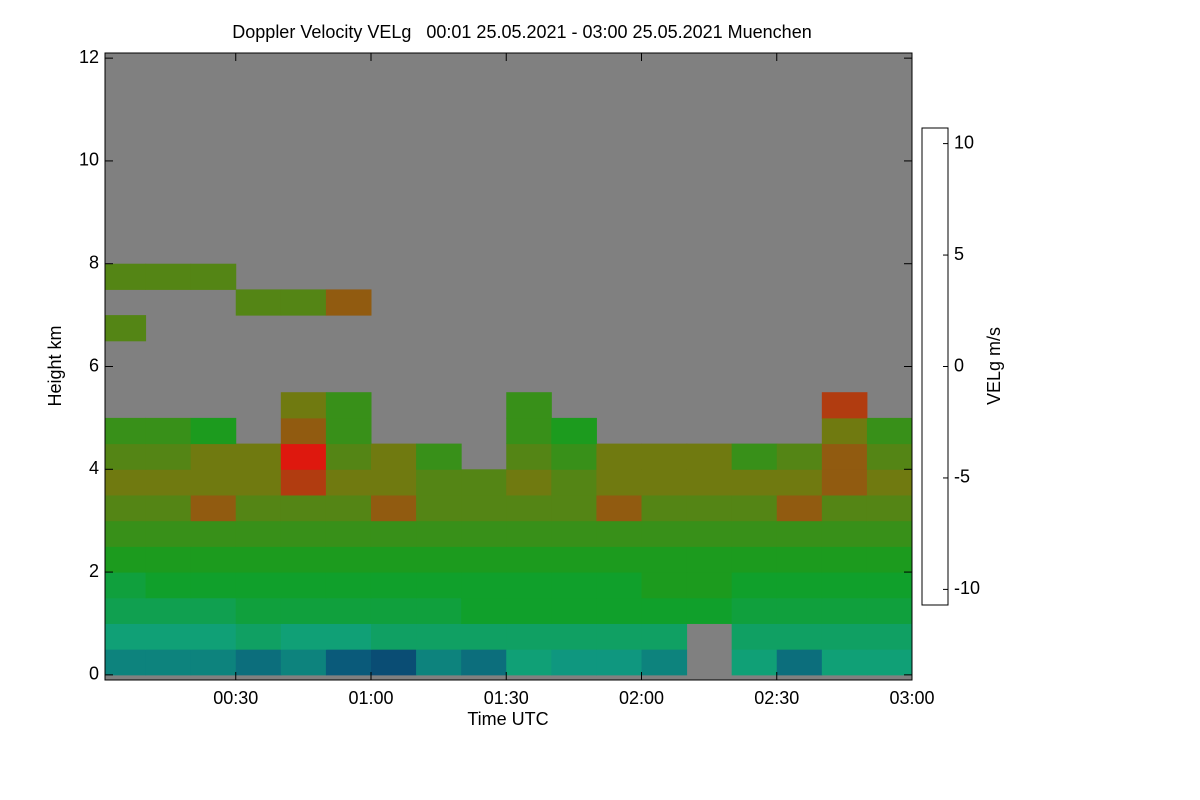 This screenshot has width=1200, height=800. What do you see at coordinates (94, 571) in the screenshot?
I see `y-tick-label: 2` at bounding box center [94, 571].